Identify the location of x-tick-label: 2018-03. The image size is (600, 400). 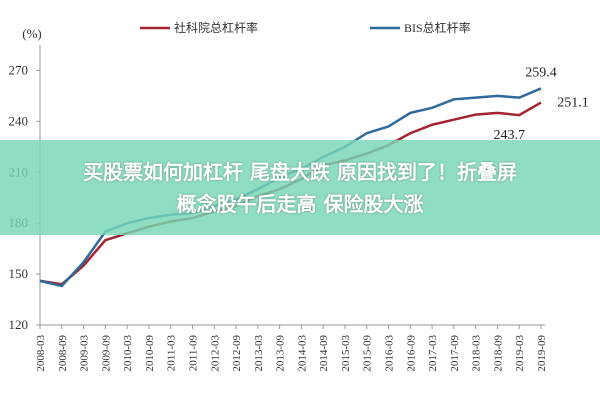
(477, 353).